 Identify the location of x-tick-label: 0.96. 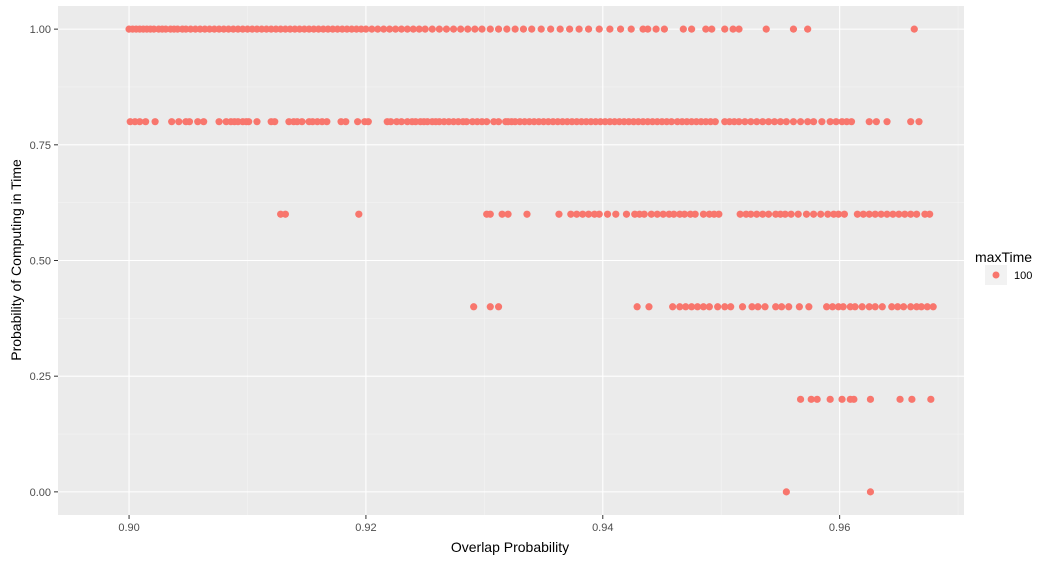
(839, 528).